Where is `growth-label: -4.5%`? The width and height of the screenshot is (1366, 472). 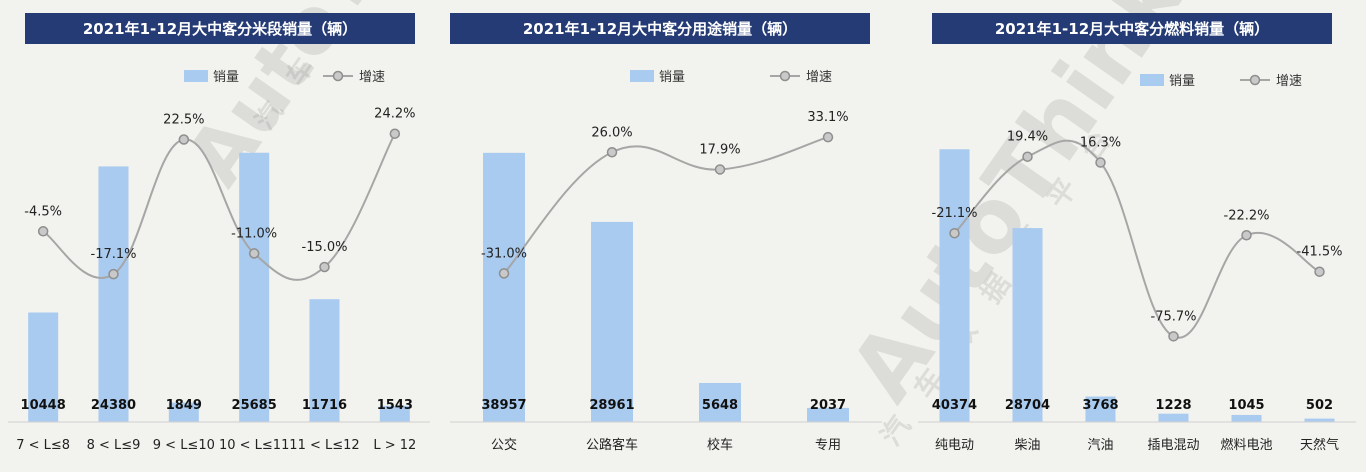
growth-label: -4.5% is located at coordinates (43, 211).